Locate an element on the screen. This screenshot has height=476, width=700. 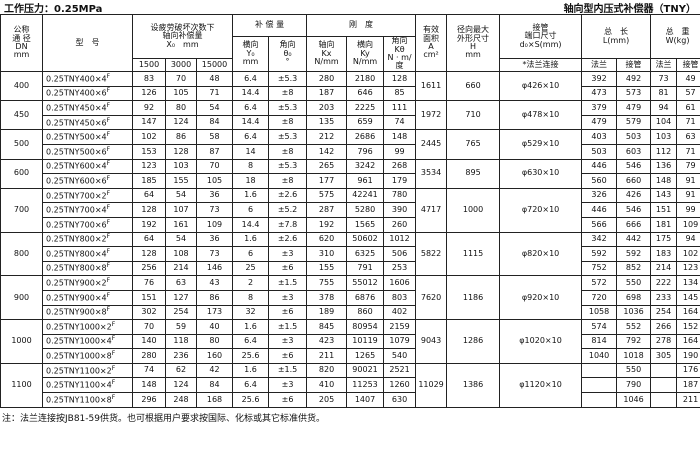
cell: 73 is located at coordinates (214, 254).